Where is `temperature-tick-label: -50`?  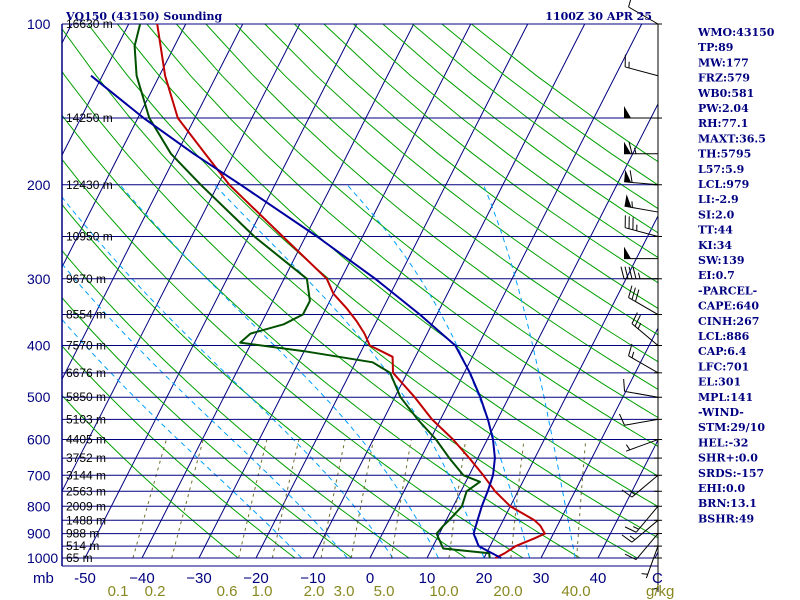 temperature-tick-label: -50 is located at coordinates (85, 578).